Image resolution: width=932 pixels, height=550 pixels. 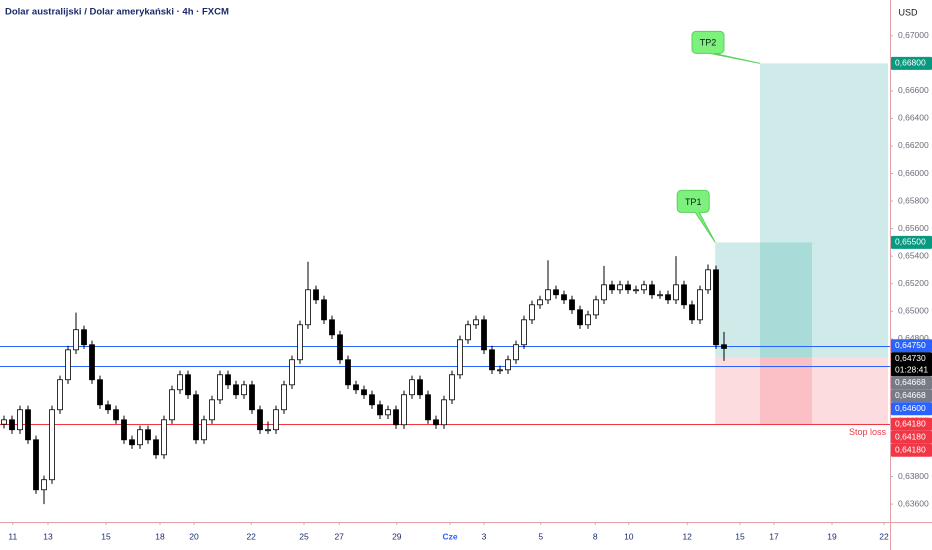 What do you see at coordinates (868, 432) in the screenshot?
I see `line-label: Stop loss` at bounding box center [868, 432].